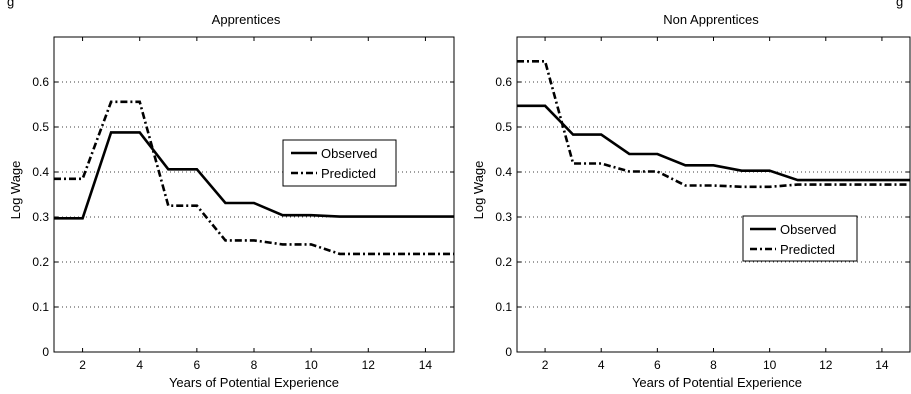 The height and width of the screenshot is (394, 911). What do you see at coordinates (711, 19) in the screenshot?
I see `chart-title: Non Apprentices` at bounding box center [711, 19].